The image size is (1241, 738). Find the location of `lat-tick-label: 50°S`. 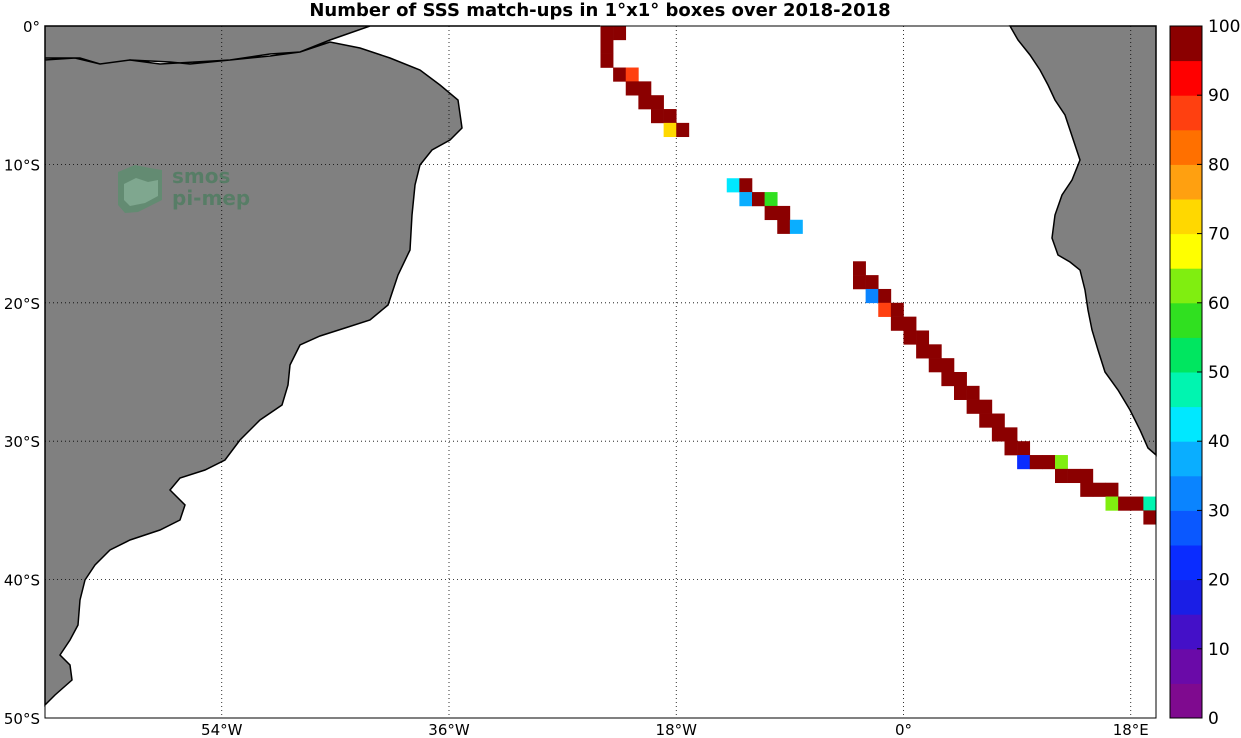

lat-tick-label: 50°S is located at coordinates (22, 719).